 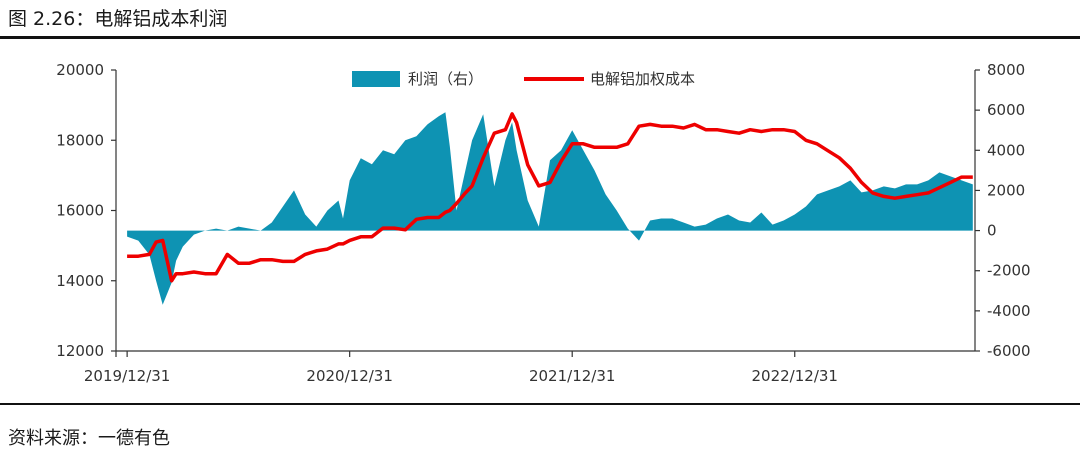 I want to click on right-tick-label: -2000, so click(x=1009, y=271).